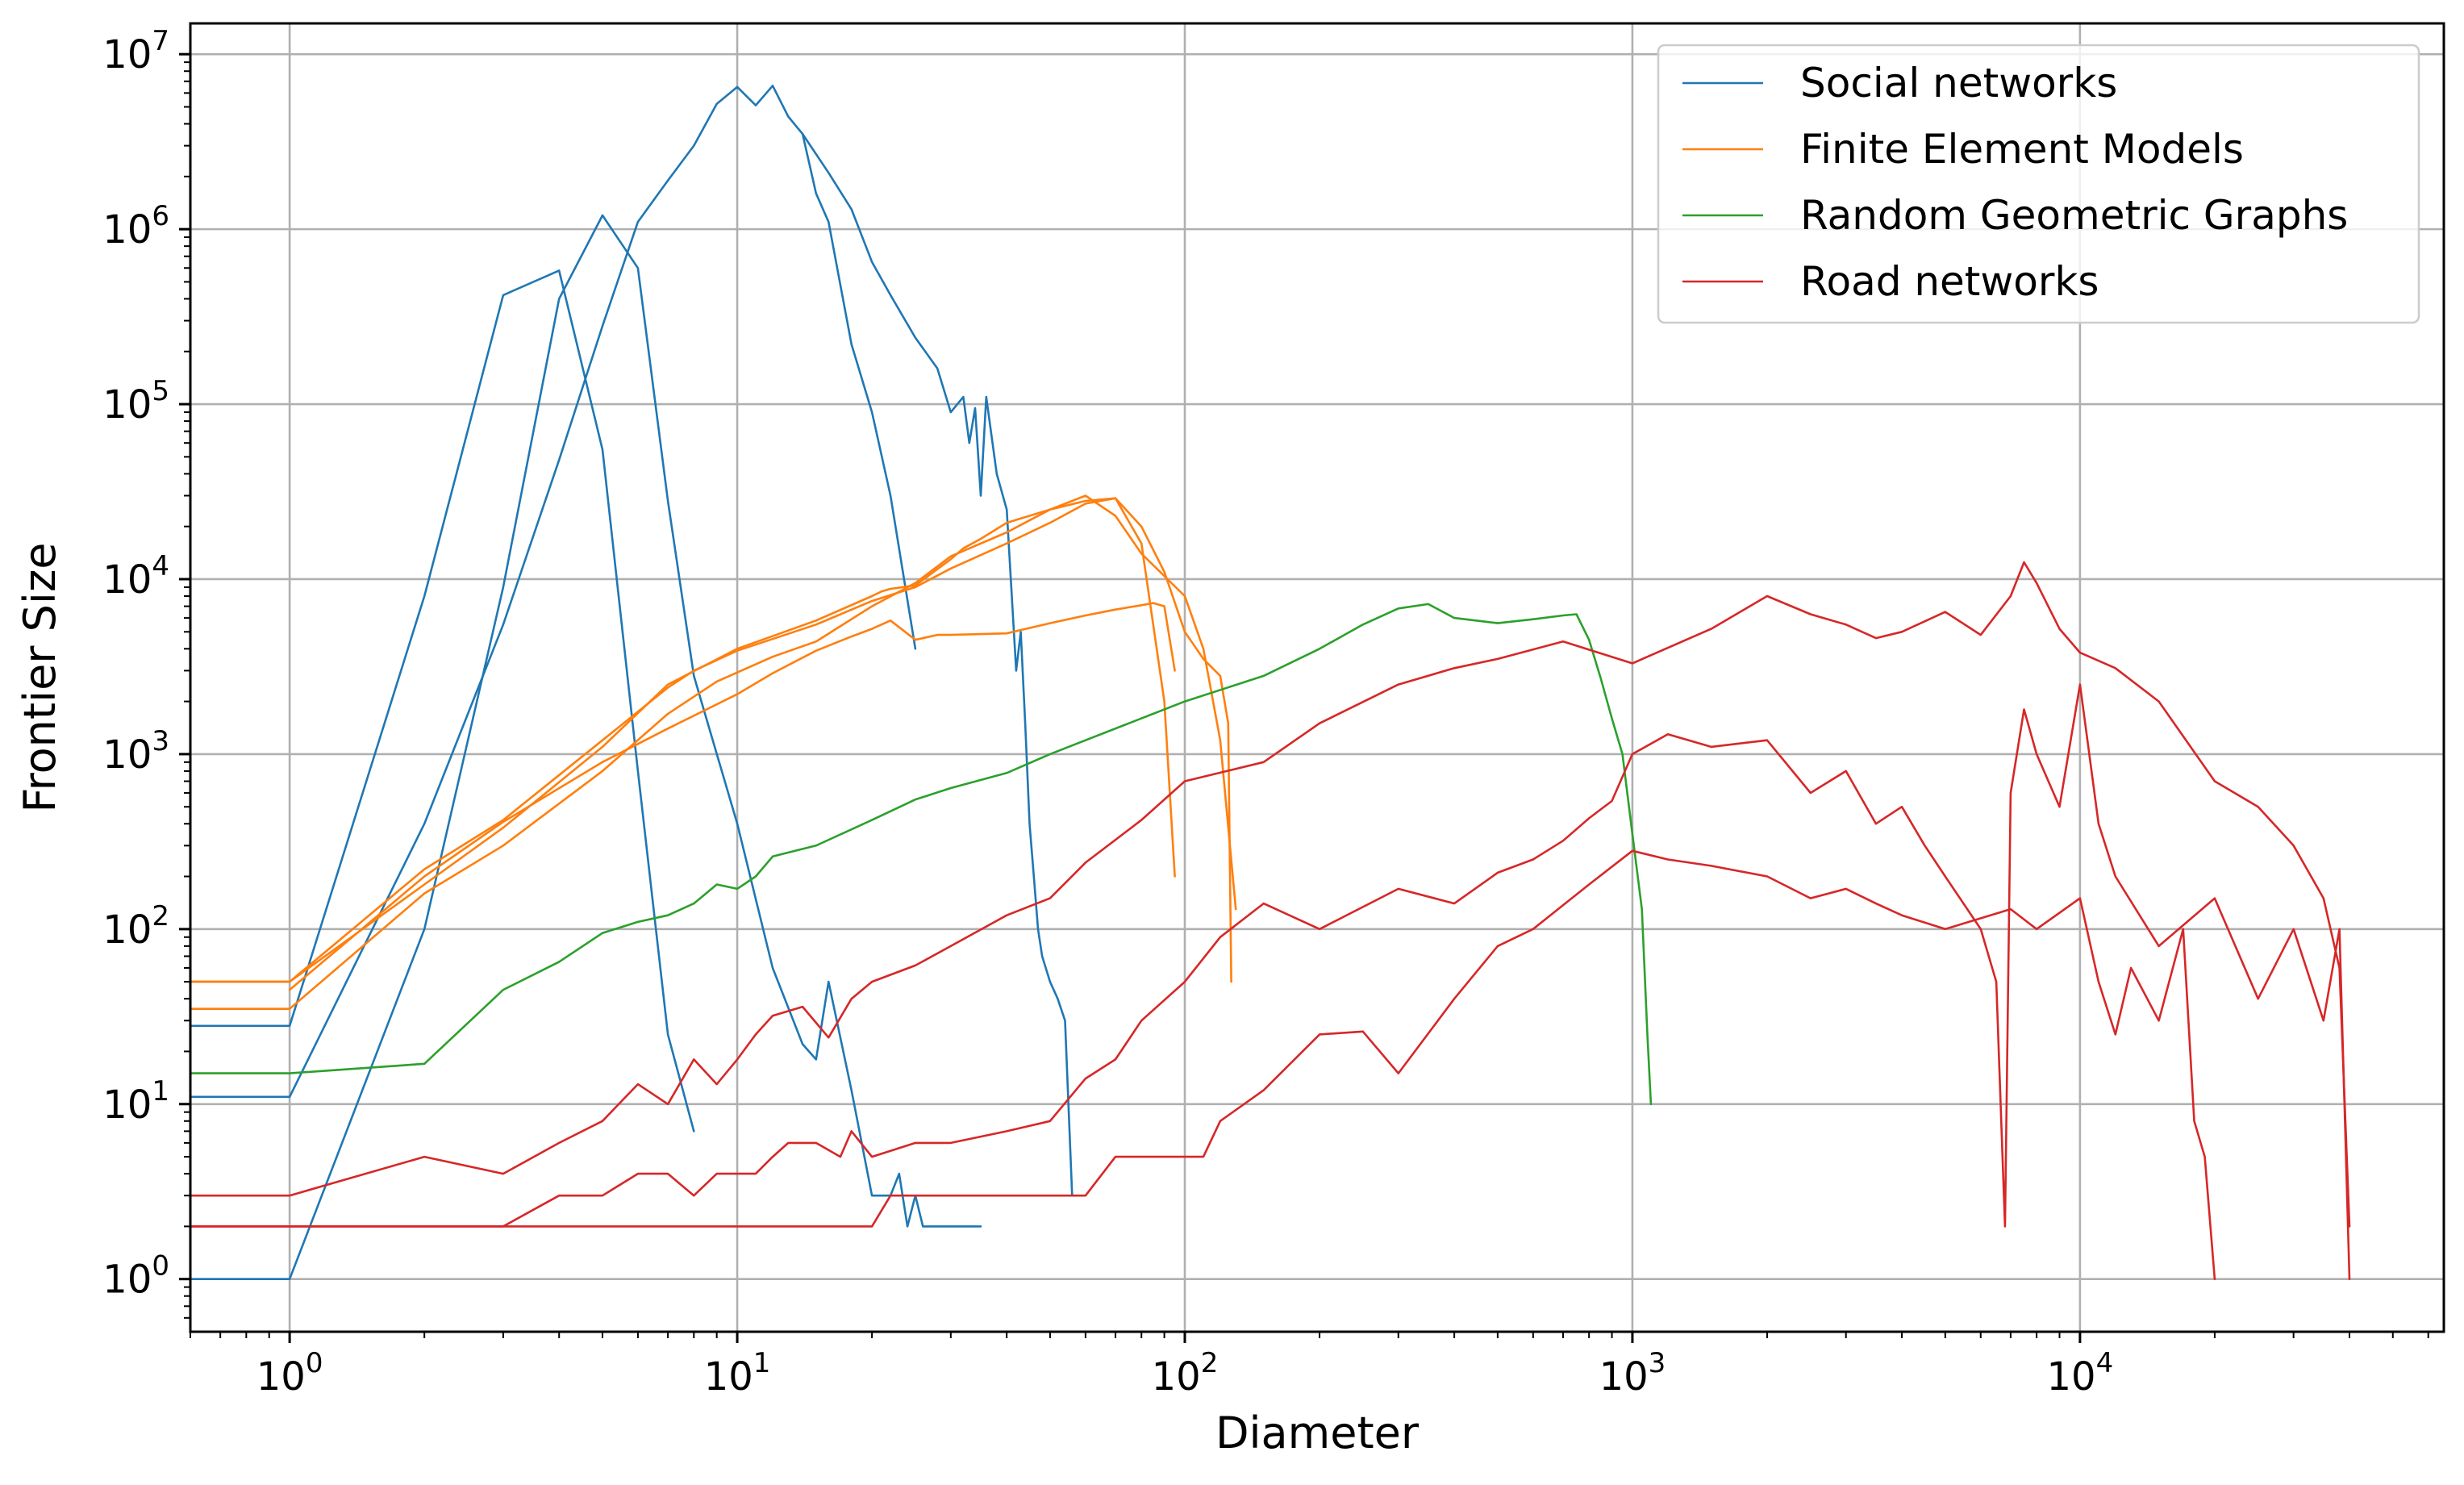  I want to click on y-tick-exponent: 0, so click(160, 1266).